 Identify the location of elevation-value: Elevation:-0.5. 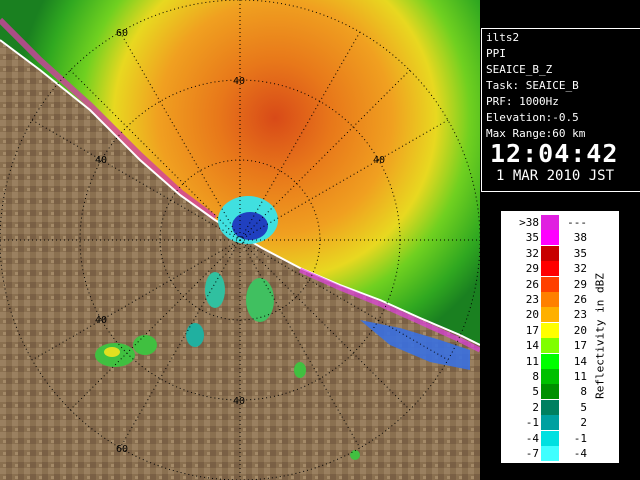
(532, 117).